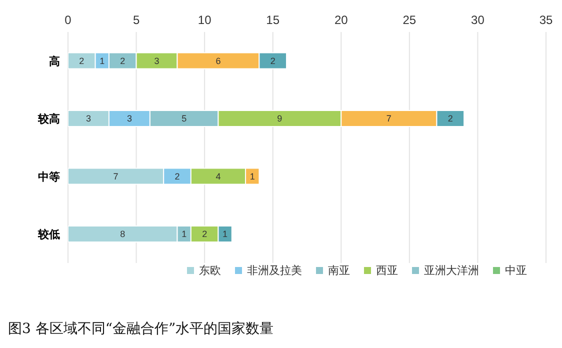  What do you see at coordinates (123, 234) in the screenshot?
I see `data-label: 8` at bounding box center [123, 234].